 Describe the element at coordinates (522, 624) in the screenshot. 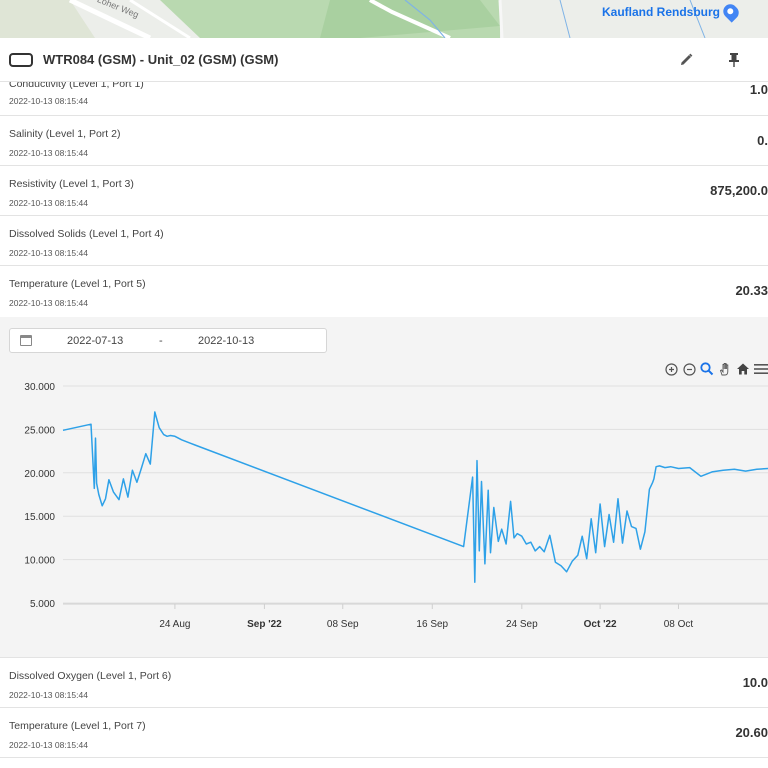

I see `x-tick-label: 24 Sep` at that location.